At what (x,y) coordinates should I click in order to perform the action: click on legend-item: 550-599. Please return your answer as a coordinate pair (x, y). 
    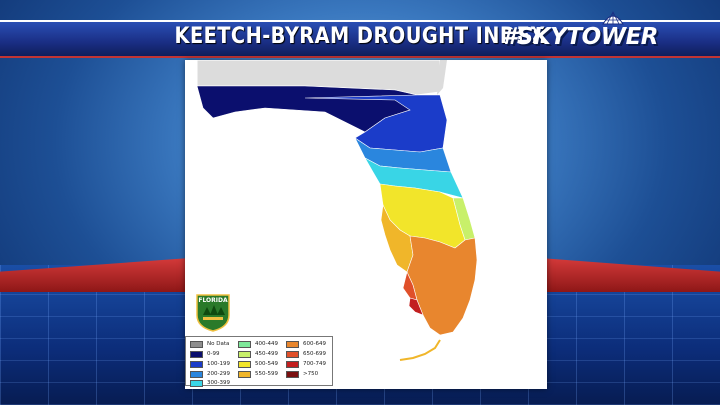
    Looking at the image, I should click on (258, 374).